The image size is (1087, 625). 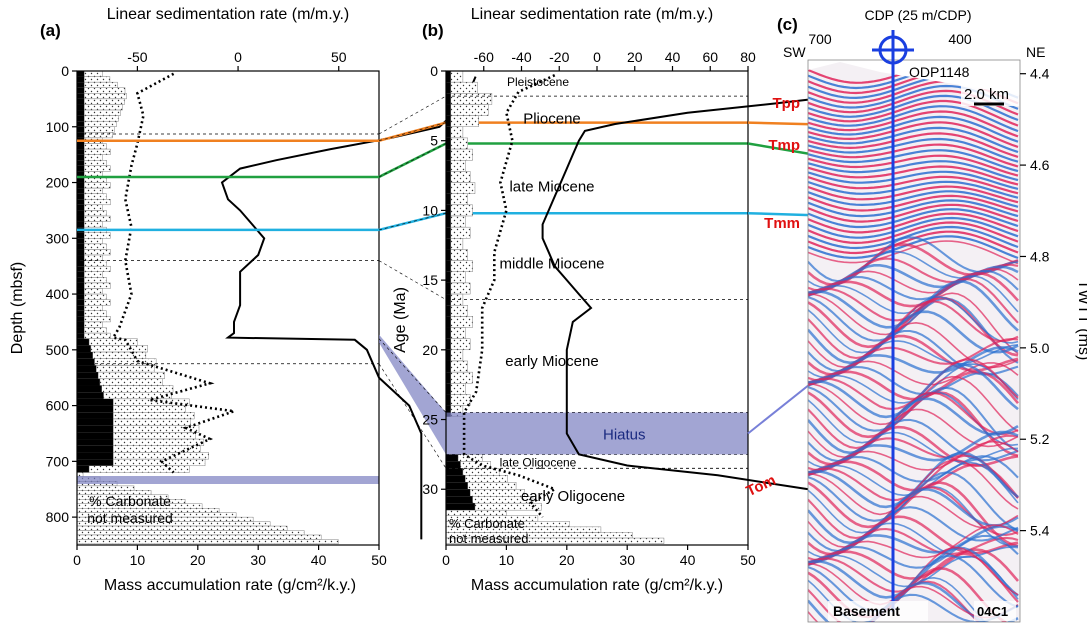 I want to click on panel-a-note-box: % Carbonate not measured, so click(x=130, y=509).